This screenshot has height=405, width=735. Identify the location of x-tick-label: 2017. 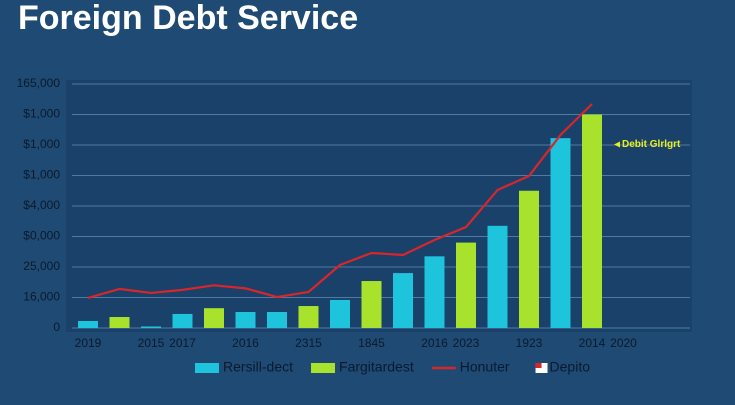
(182, 343).